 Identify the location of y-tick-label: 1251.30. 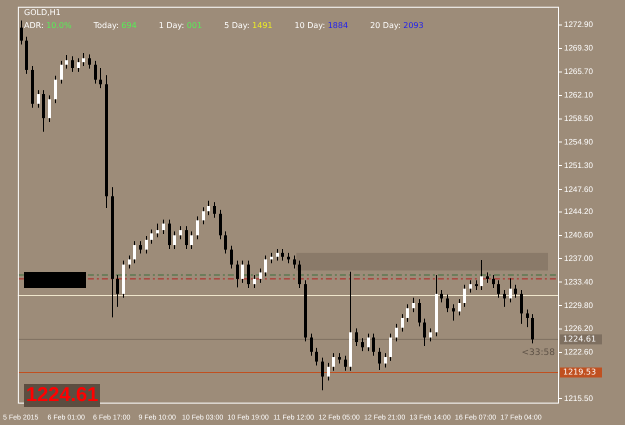
(579, 165).